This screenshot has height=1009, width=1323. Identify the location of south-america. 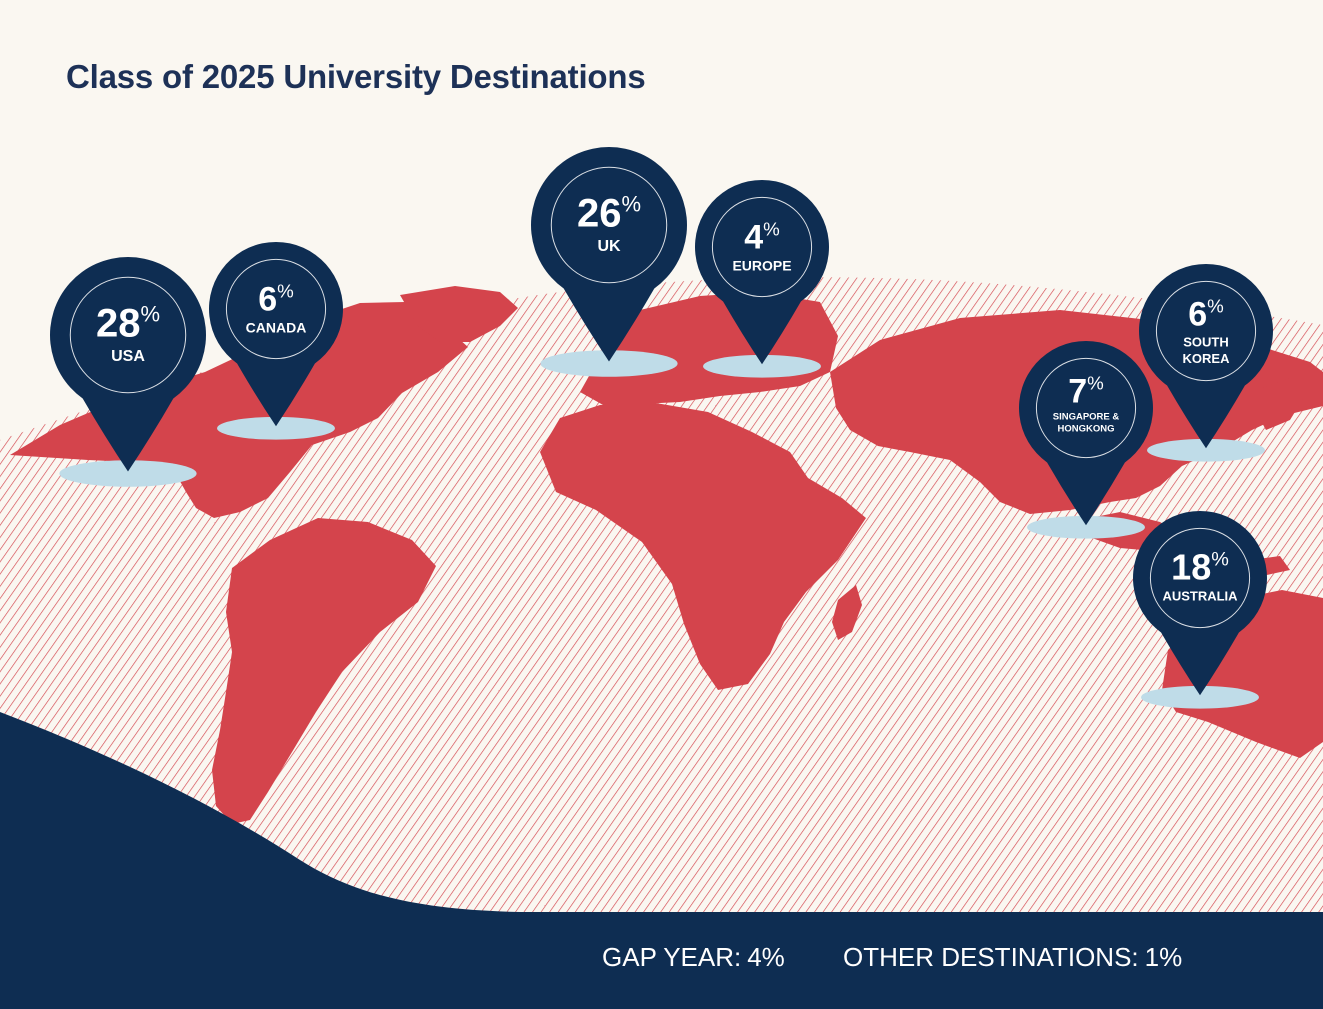
(324, 671).